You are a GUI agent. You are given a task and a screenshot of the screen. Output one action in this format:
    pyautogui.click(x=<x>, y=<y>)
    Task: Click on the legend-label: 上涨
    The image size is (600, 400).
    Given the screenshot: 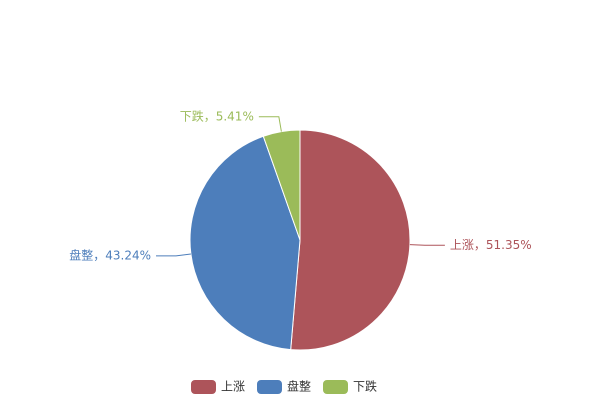 What is the action you would take?
    pyautogui.click(x=233, y=386)
    